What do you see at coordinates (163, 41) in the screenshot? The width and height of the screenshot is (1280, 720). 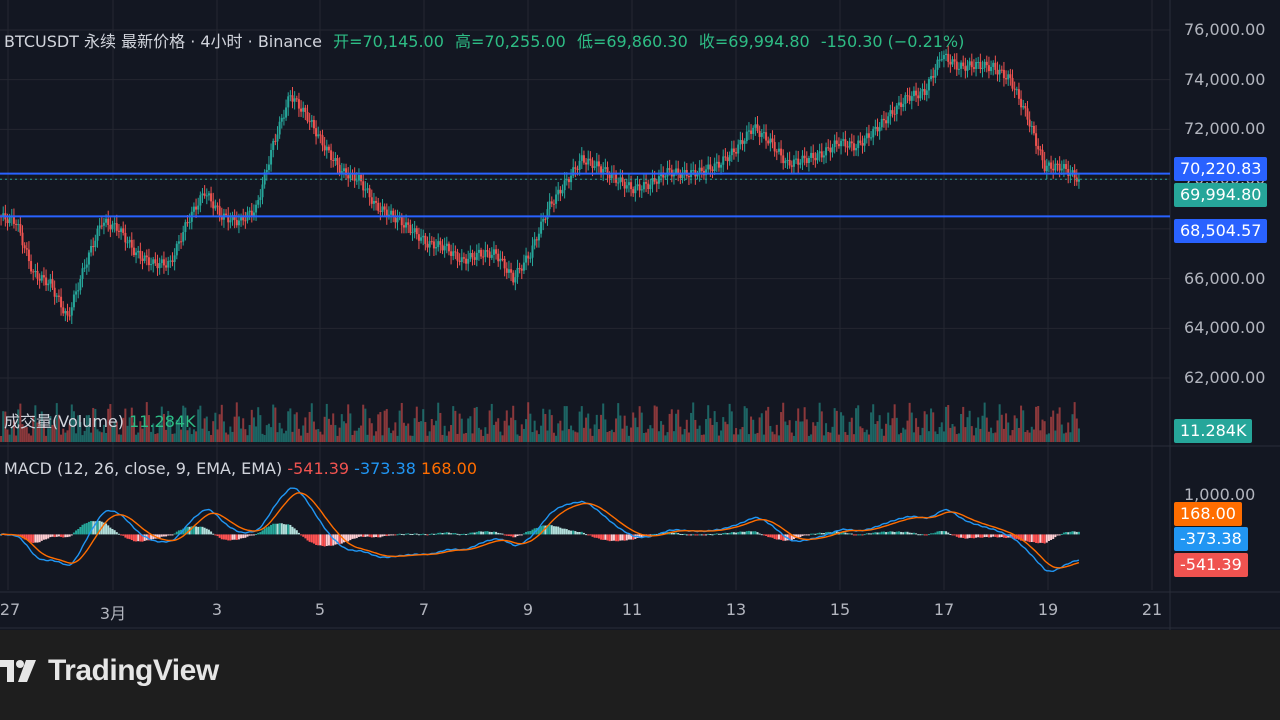 I see `symbol-title: BTCUSDT 永续 最新价格 · 4小时 · Binance` at bounding box center [163, 41].